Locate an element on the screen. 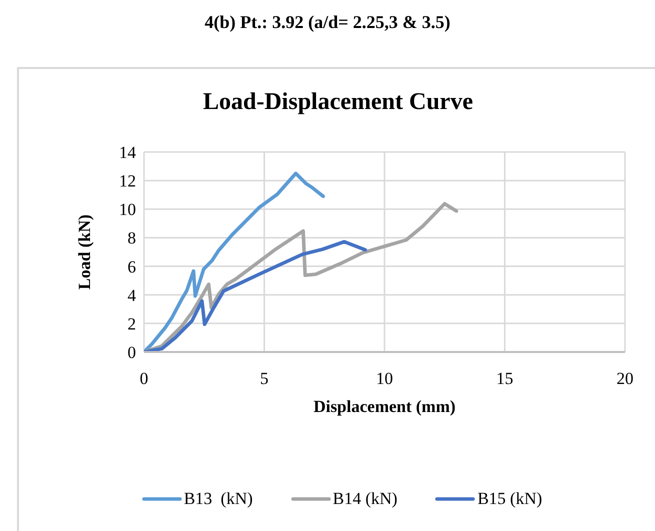 Image resolution: width=655 pixels, height=531 pixels. x-axis-title: Displacement (mm) is located at coordinates (384, 406).